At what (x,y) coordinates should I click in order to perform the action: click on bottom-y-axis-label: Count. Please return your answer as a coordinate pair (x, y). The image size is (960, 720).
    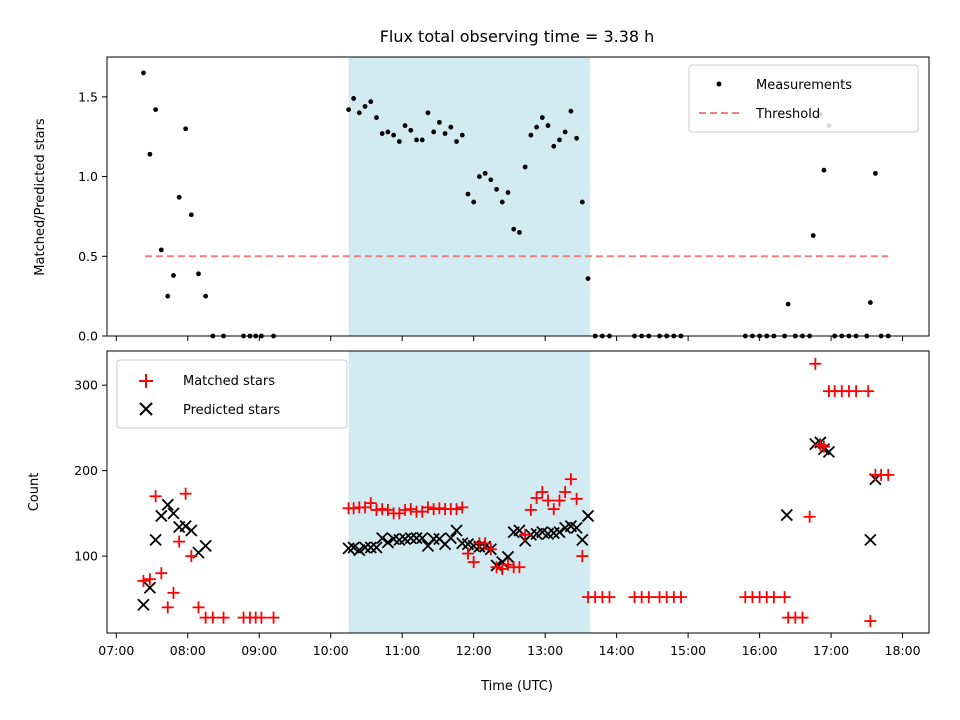
    Looking at the image, I should click on (34, 492).